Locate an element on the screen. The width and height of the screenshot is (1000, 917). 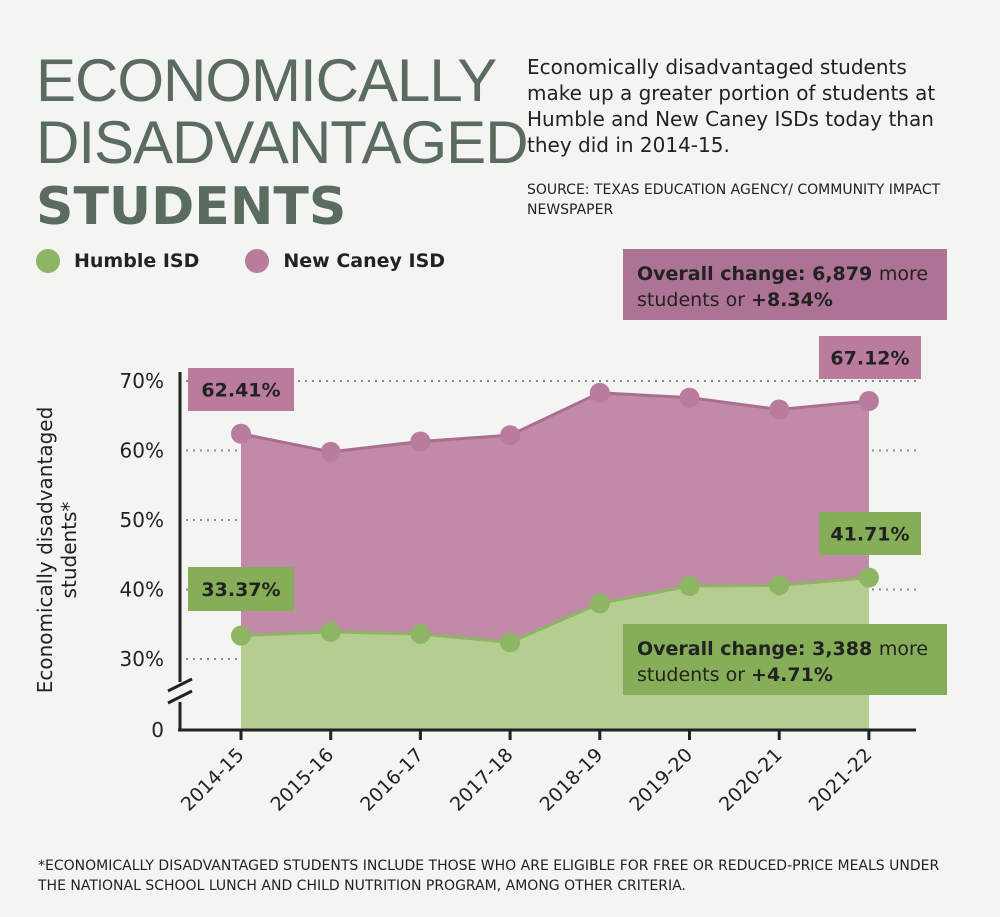
humble-change-callout-line-2: students or +4.71% is located at coordinates (735, 675).